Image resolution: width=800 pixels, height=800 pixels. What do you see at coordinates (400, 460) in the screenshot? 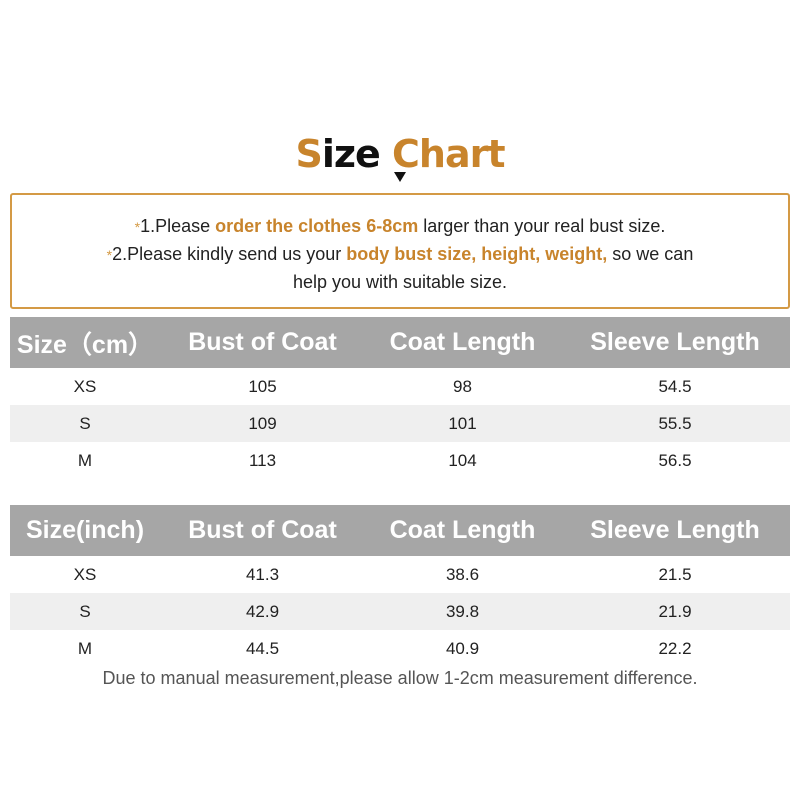
I see `table-row: M 113 104 56.5` at bounding box center [400, 460].